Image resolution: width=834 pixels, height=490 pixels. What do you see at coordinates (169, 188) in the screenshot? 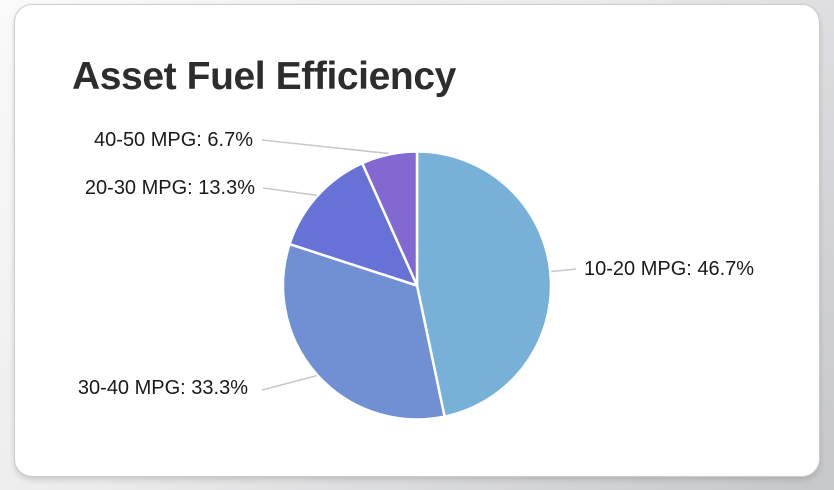
I see `slice-label-20-30-mpg: 20-30 MPG: 13.3%` at bounding box center [169, 188].